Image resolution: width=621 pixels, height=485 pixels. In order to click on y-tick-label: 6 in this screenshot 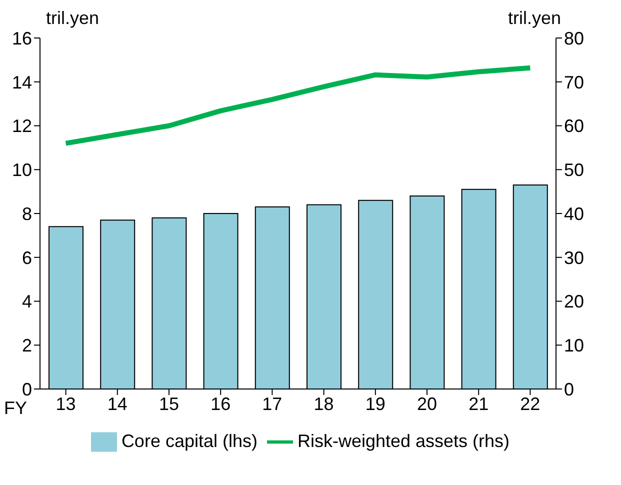, I will do `click(27, 258)`.